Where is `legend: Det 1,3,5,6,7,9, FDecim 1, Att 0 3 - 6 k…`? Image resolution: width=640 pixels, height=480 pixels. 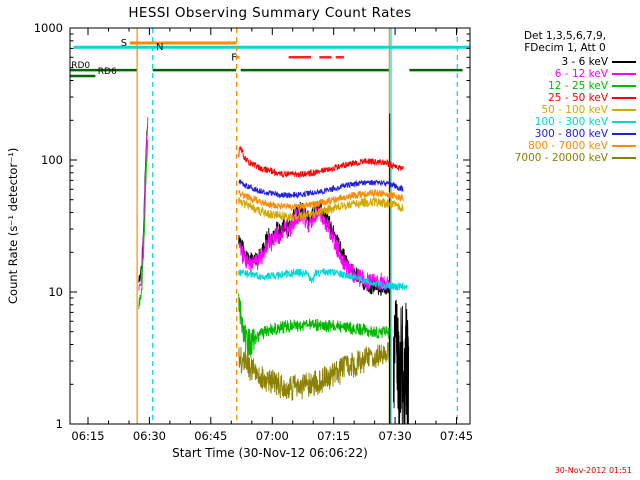
legend: Det 1,3,5,6,7,9, FDecim 1, Att 0 3 - 6 k… is located at coordinates (565, 97).